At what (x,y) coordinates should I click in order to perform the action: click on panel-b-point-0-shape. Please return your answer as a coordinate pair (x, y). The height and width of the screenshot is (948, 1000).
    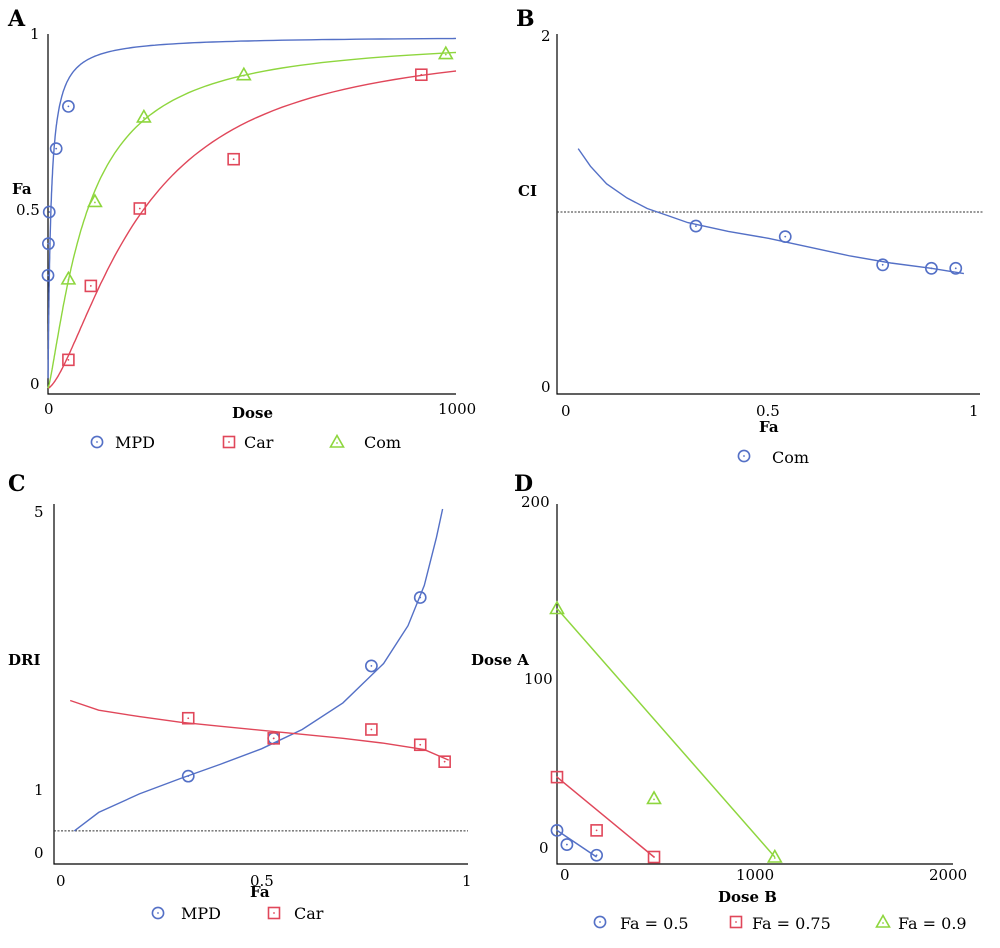
    Looking at the image, I should click on (696, 226).